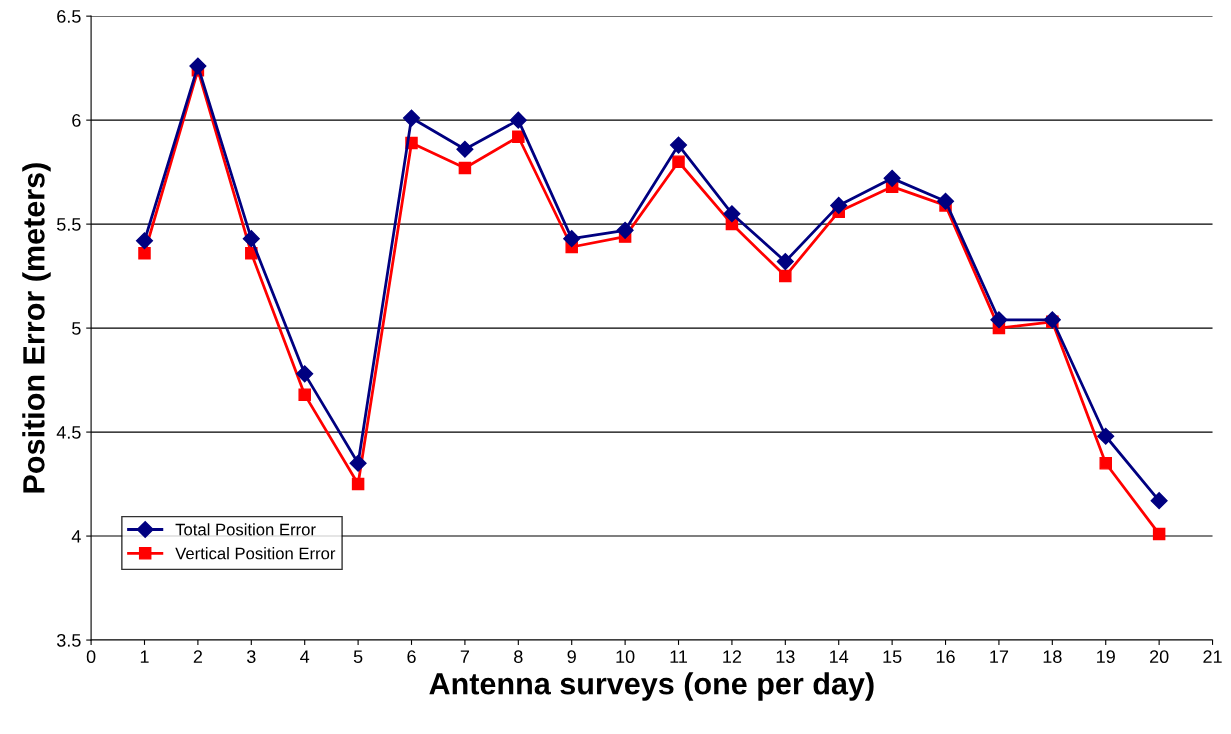 The image size is (1231, 734). What do you see at coordinates (198, 656) in the screenshot?
I see `x-tick-label: 2` at bounding box center [198, 656].